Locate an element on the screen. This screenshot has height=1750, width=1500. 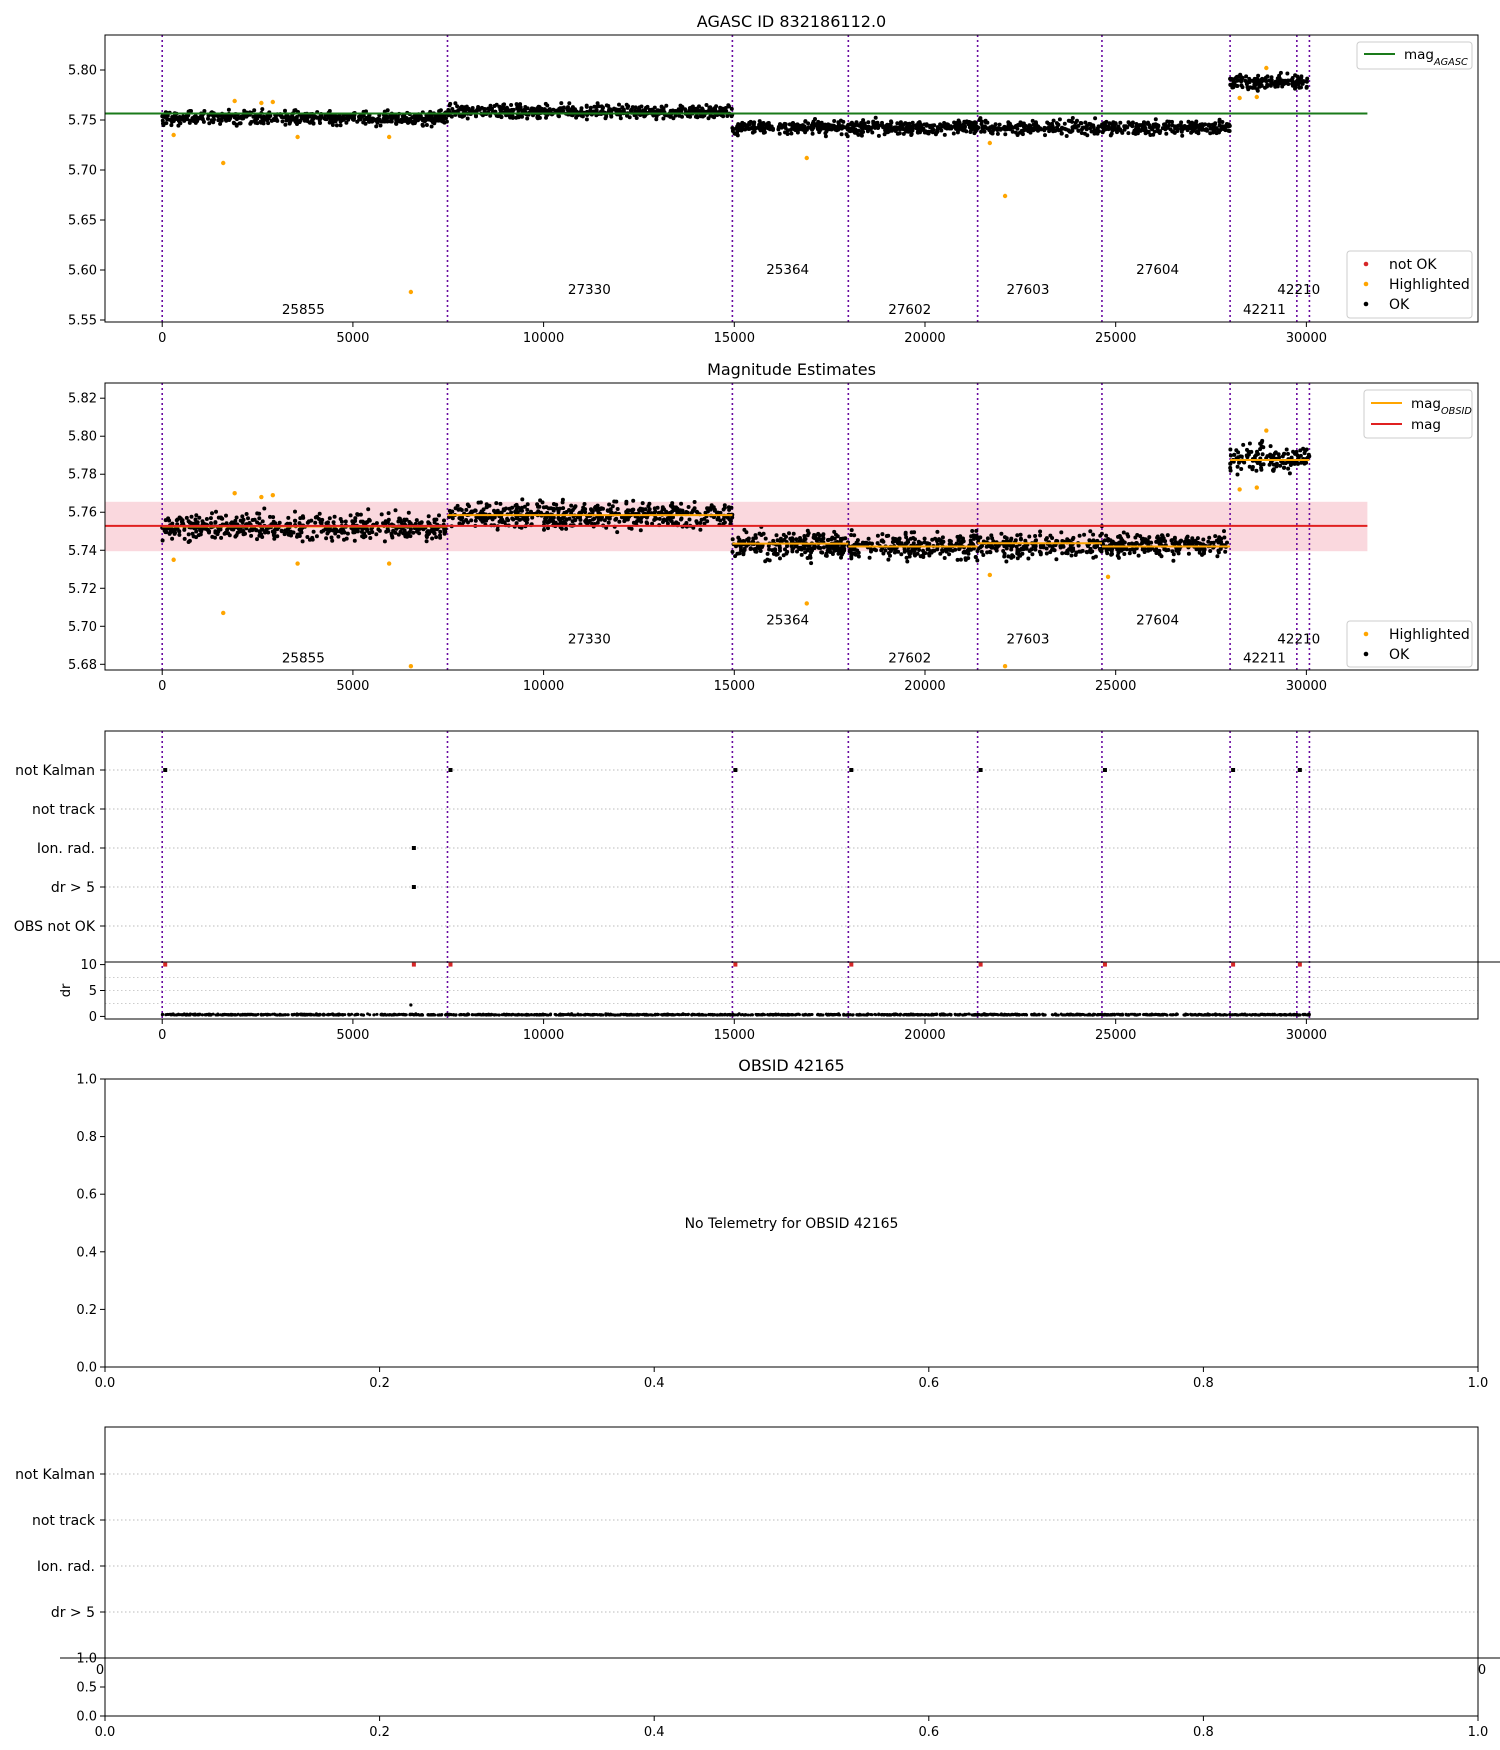
highlighted-point is located at coordinates (261, 103).